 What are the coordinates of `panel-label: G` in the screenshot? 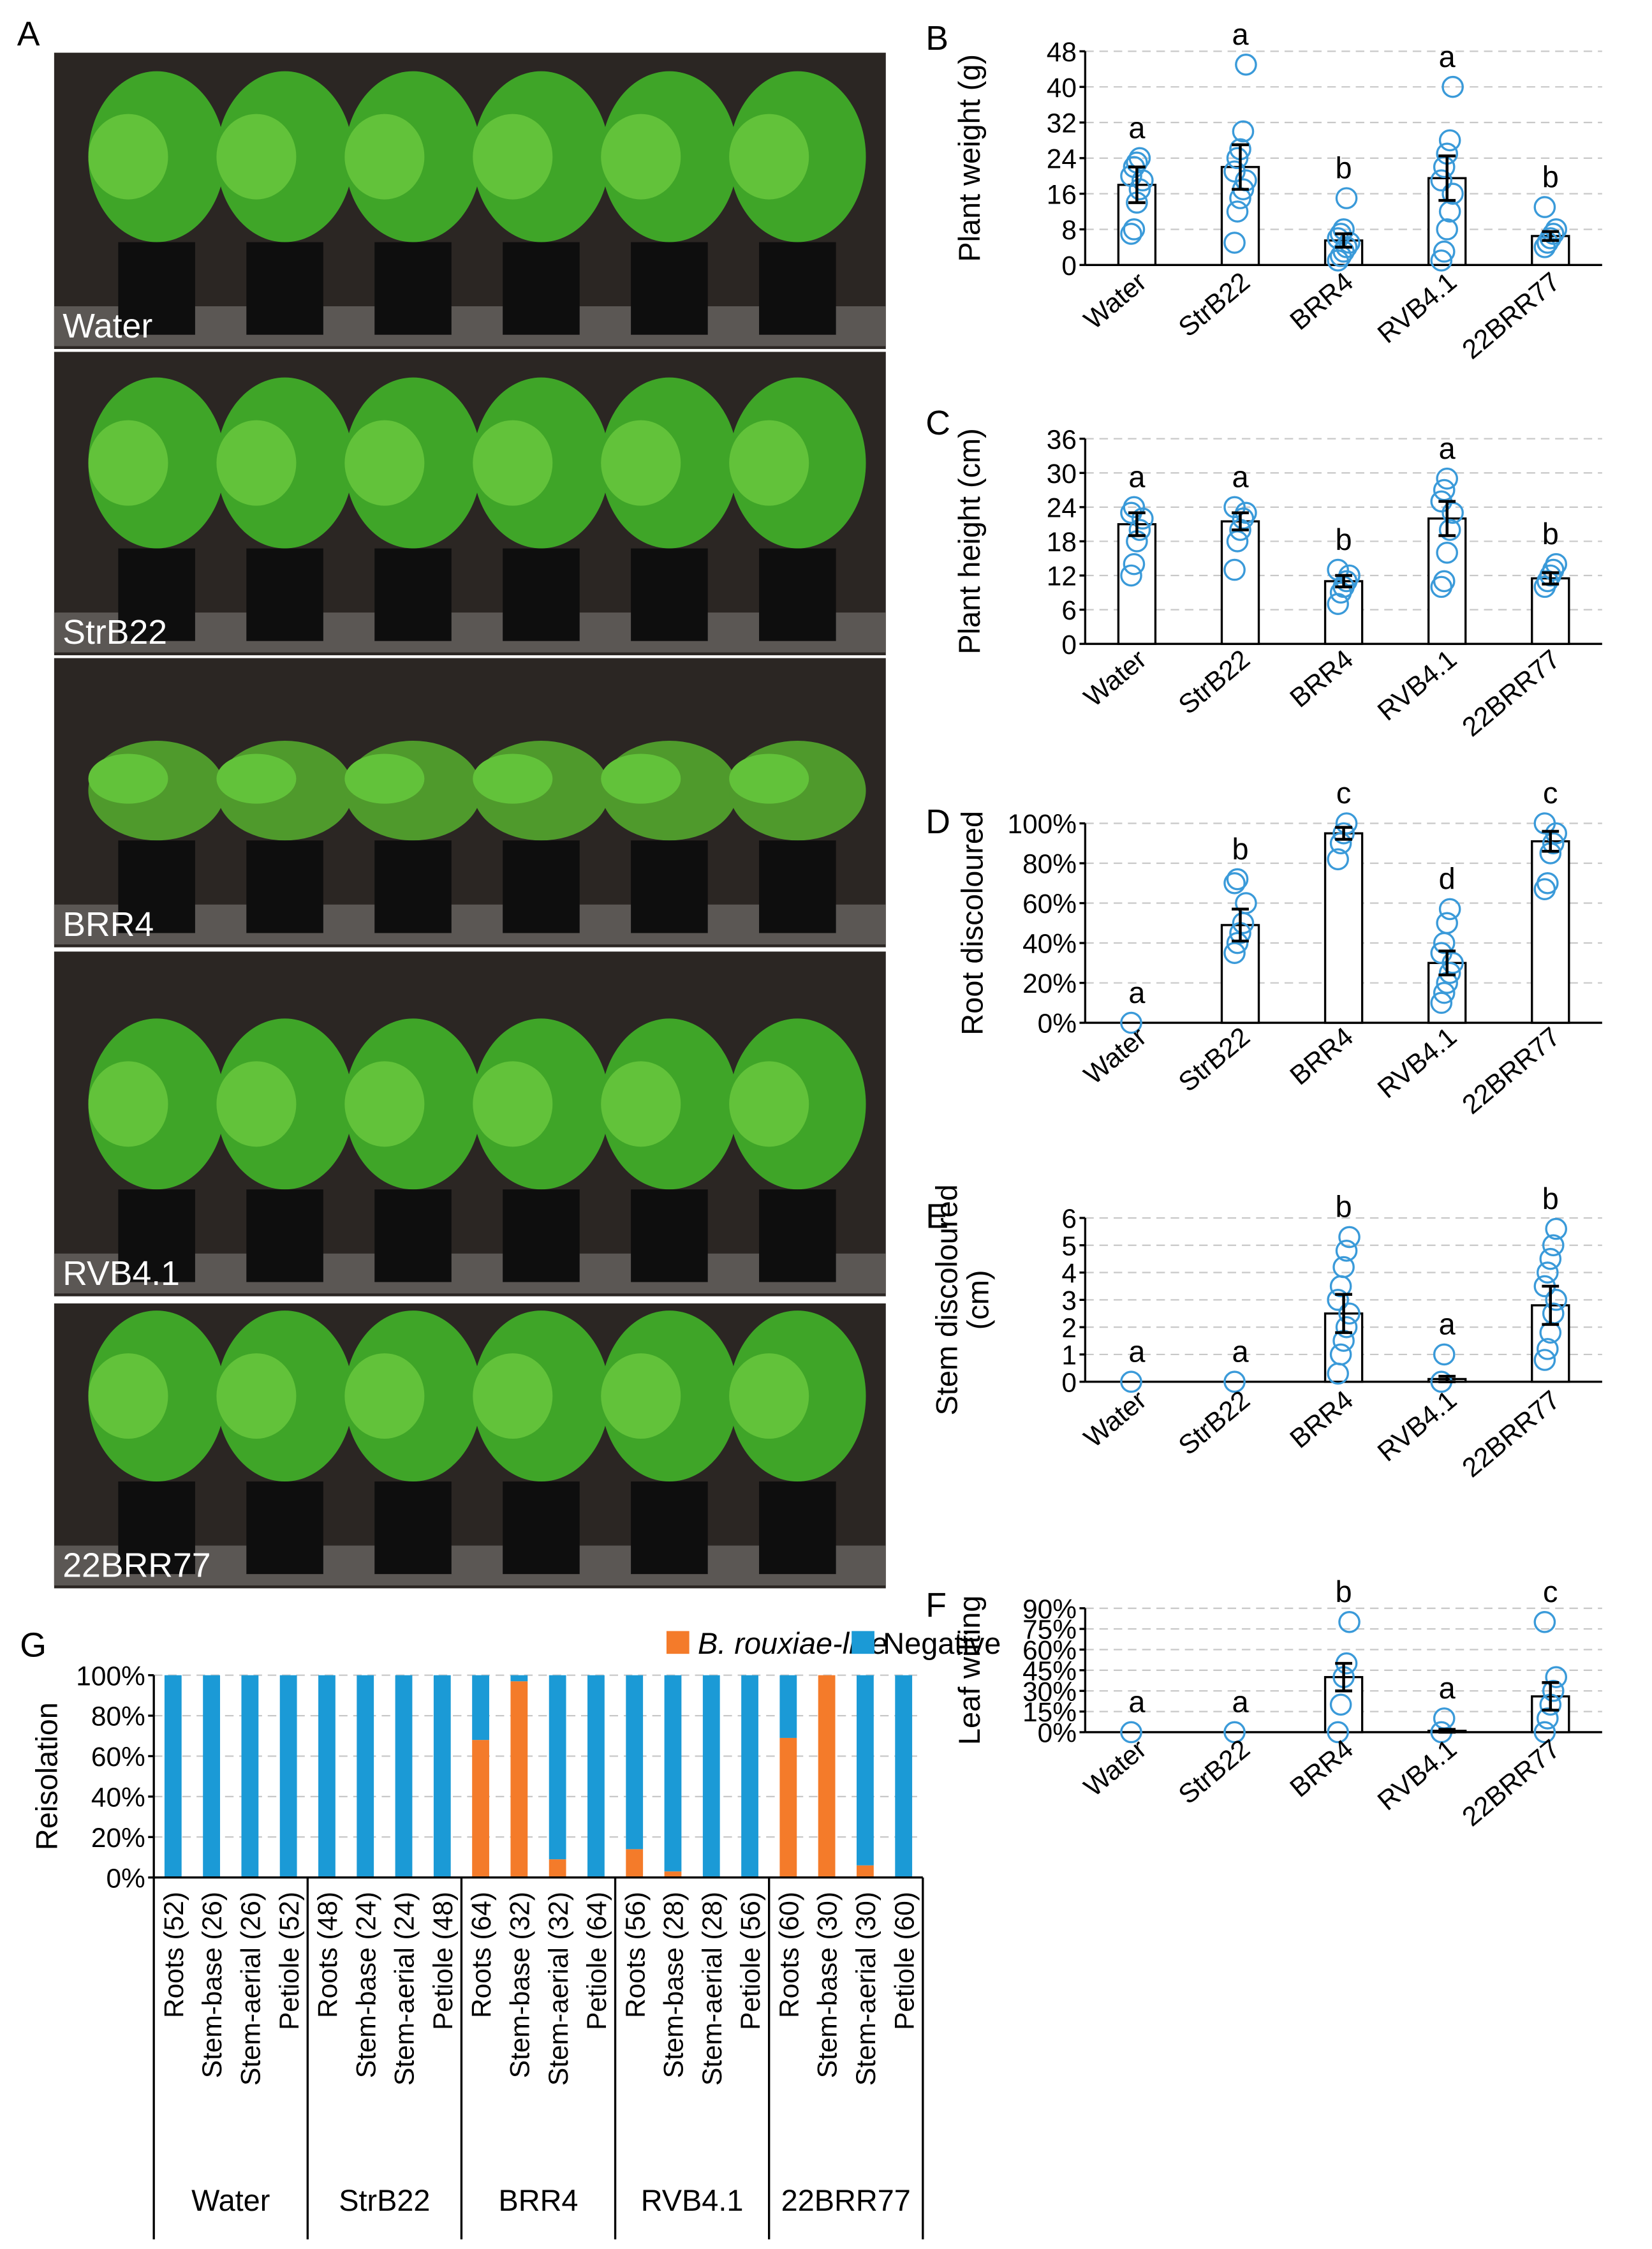 It's located at (33, 1645).